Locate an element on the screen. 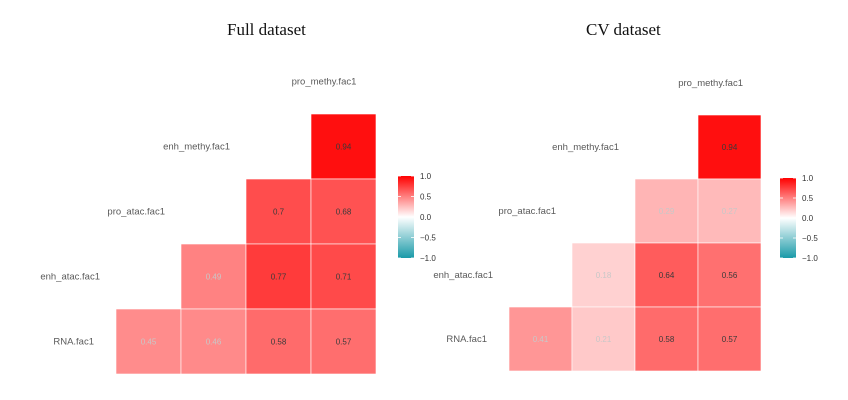 The image size is (848, 400). cell-value-label: 0.56 is located at coordinates (730, 275).